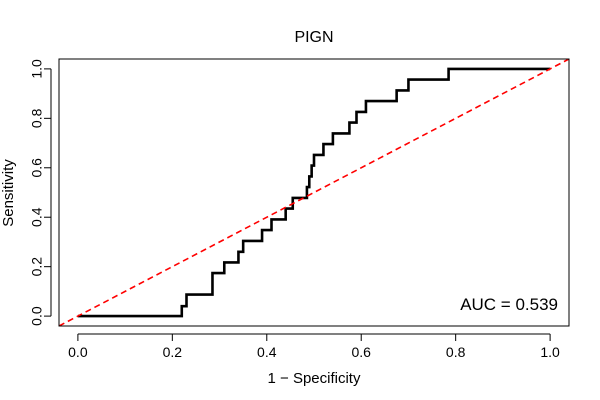  Describe the element at coordinates (314, 378) in the screenshot. I see `x-axis-label: 1 − Specificity` at that location.